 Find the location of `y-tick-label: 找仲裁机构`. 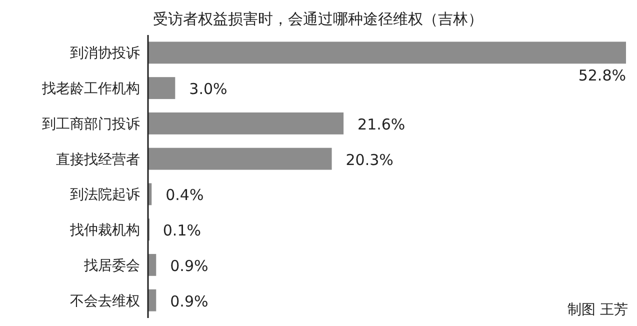

y-tick-label: 找仲裁机构 is located at coordinates (104, 230).